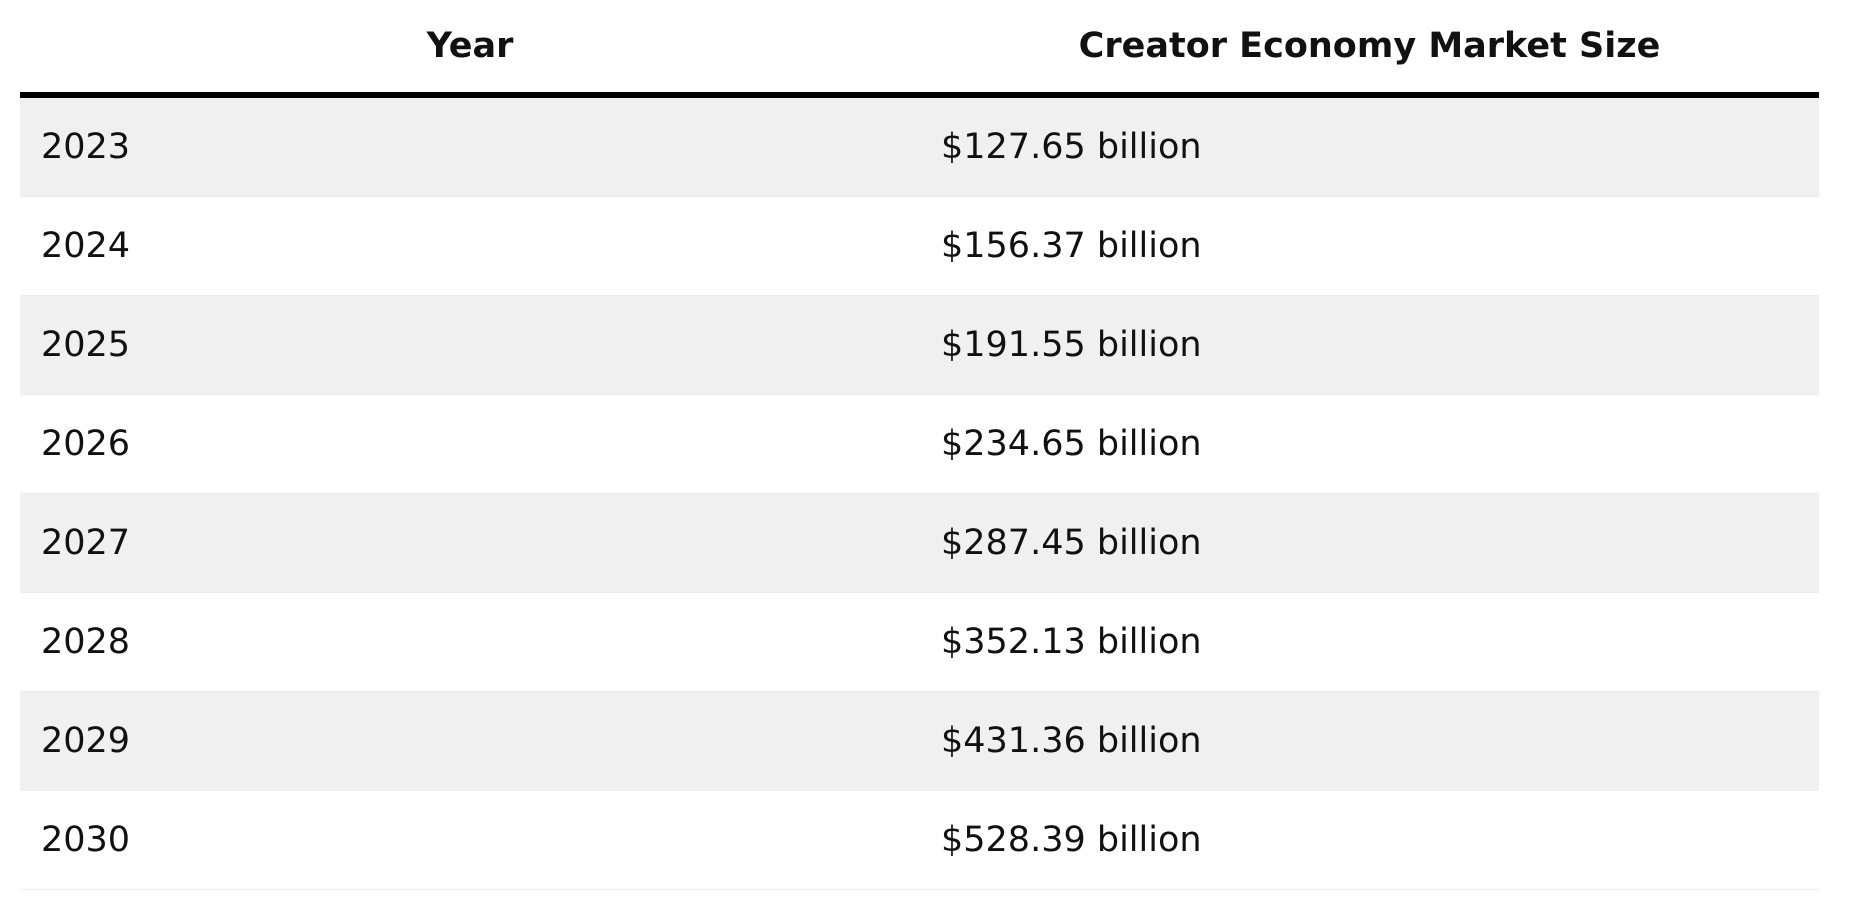  Describe the element at coordinates (1369, 345) in the screenshot. I see `table-cell: $191.55 billion` at that location.